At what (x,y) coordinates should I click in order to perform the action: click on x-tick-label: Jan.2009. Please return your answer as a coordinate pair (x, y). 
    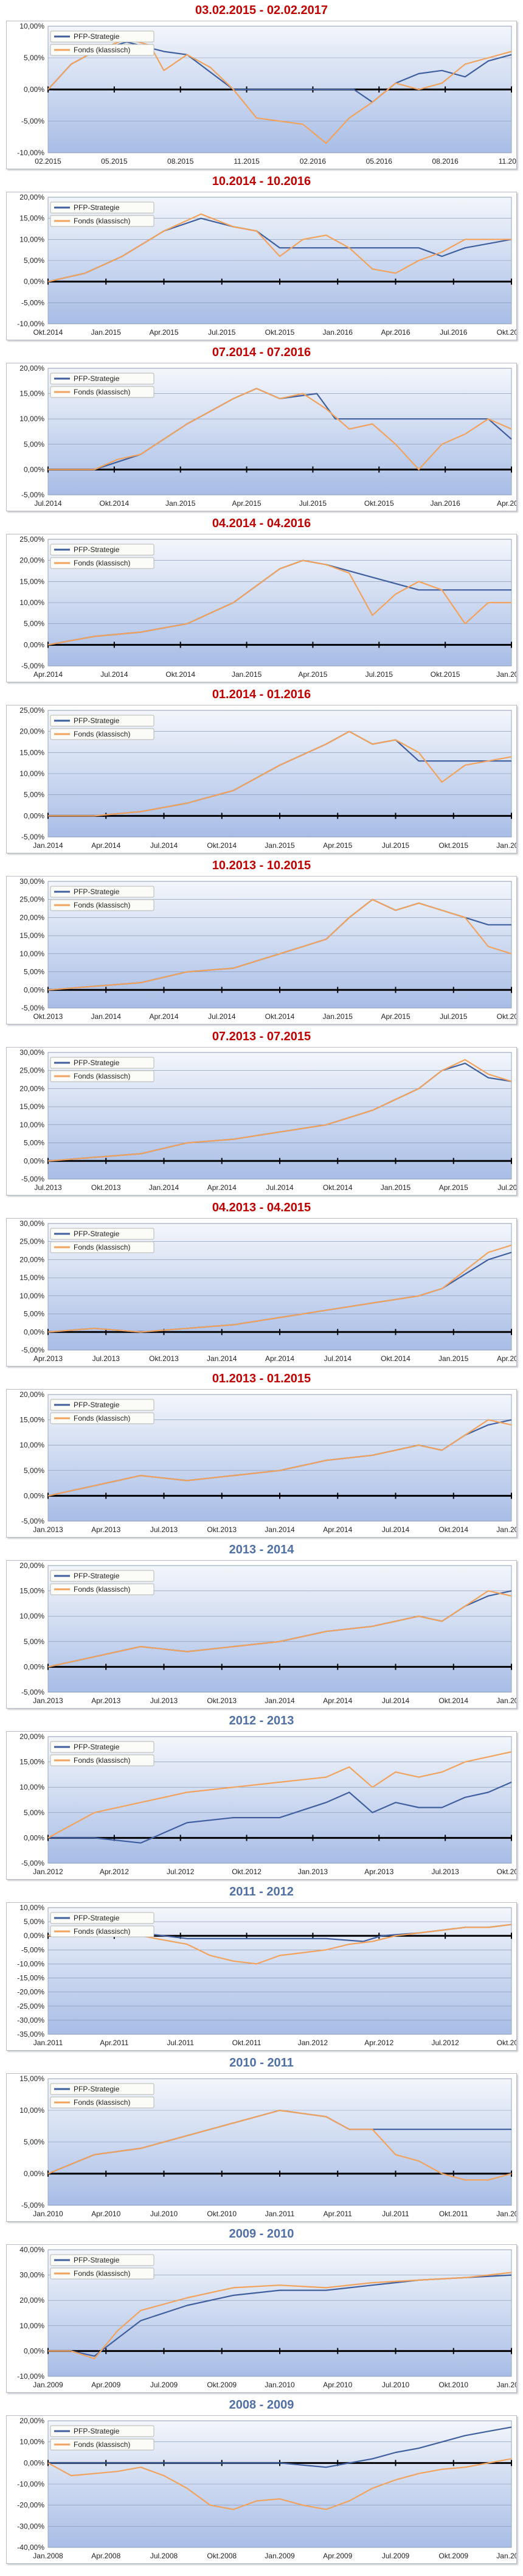
    Looking at the image, I should click on (48, 2385).